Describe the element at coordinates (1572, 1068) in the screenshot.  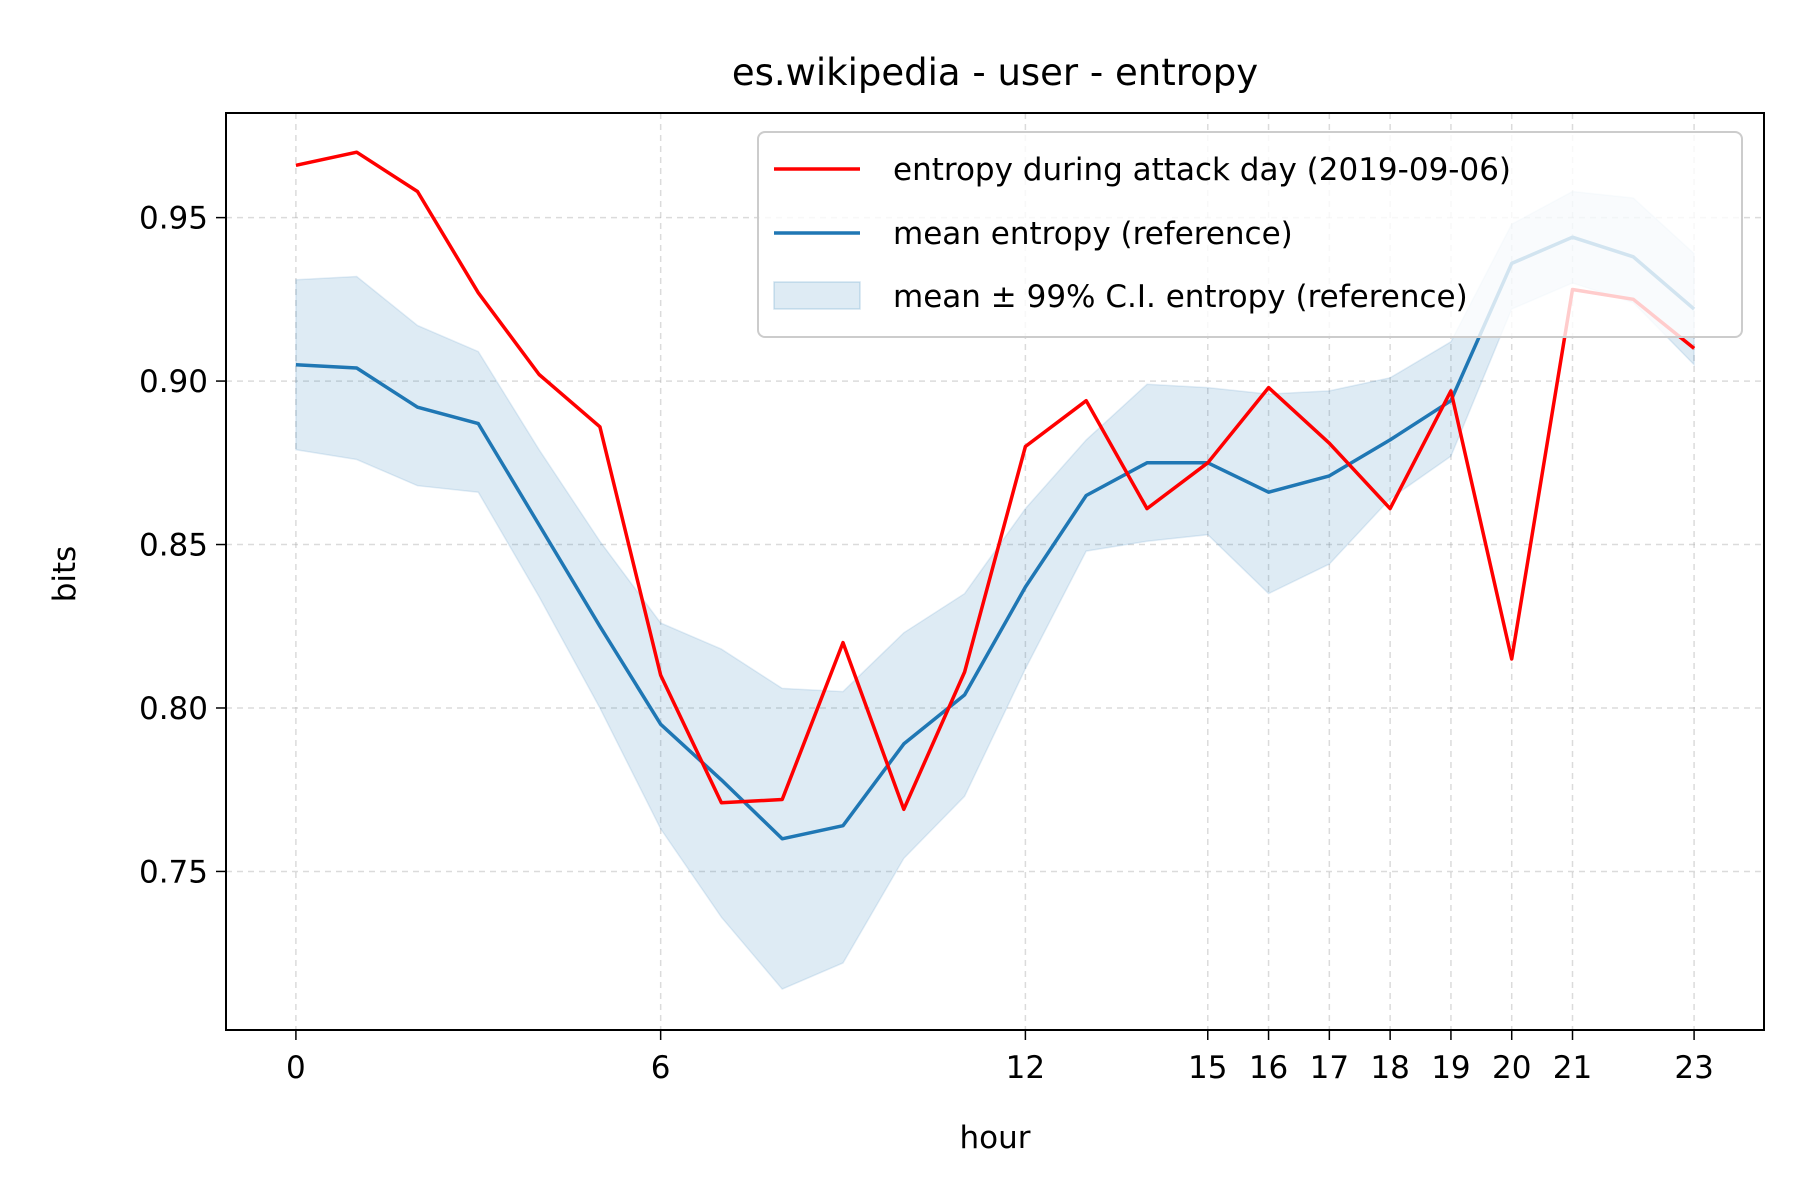
I see `x-tick-label: 21` at that location.